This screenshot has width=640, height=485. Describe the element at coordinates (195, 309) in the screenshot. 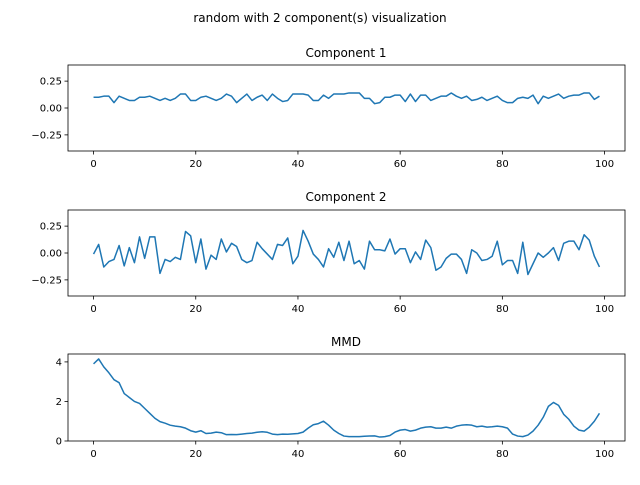

I see `component-2-xtick-label: 20` at that location.